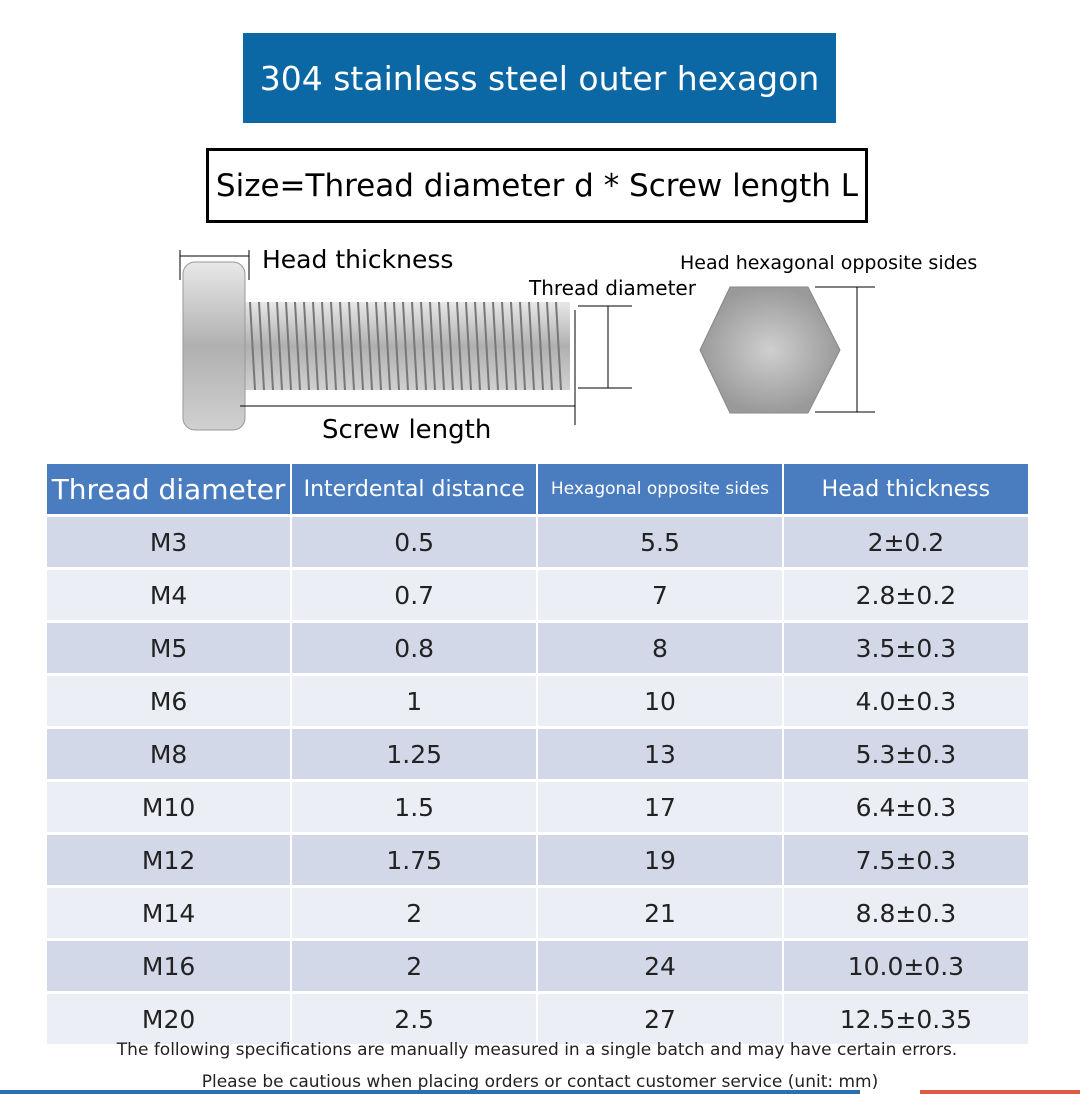 The height and width of the screenshot is (1094, 1080). I want to click on table-row: M10 1.5 17 6.4±0.3, so click(538, 805).